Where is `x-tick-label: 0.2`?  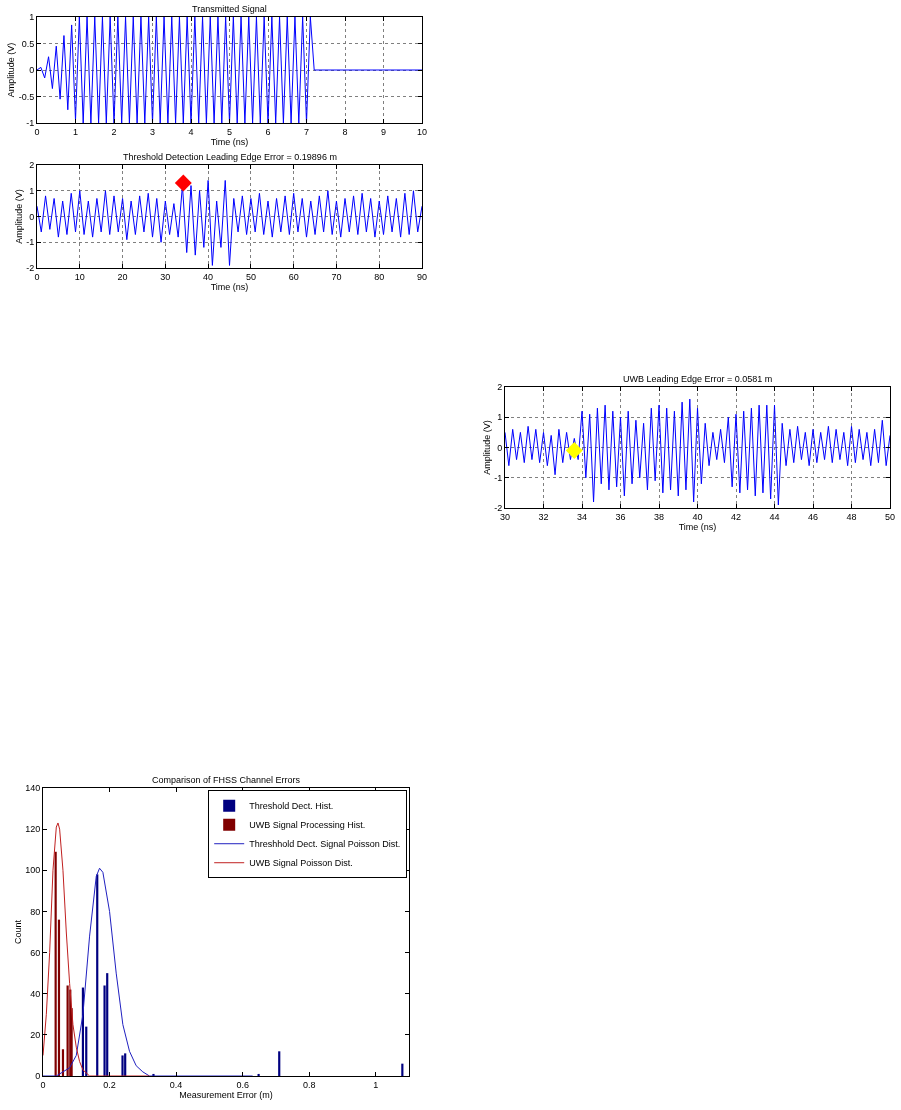
x-tick-label: 0.2 is located at coordinates (109, 1084).